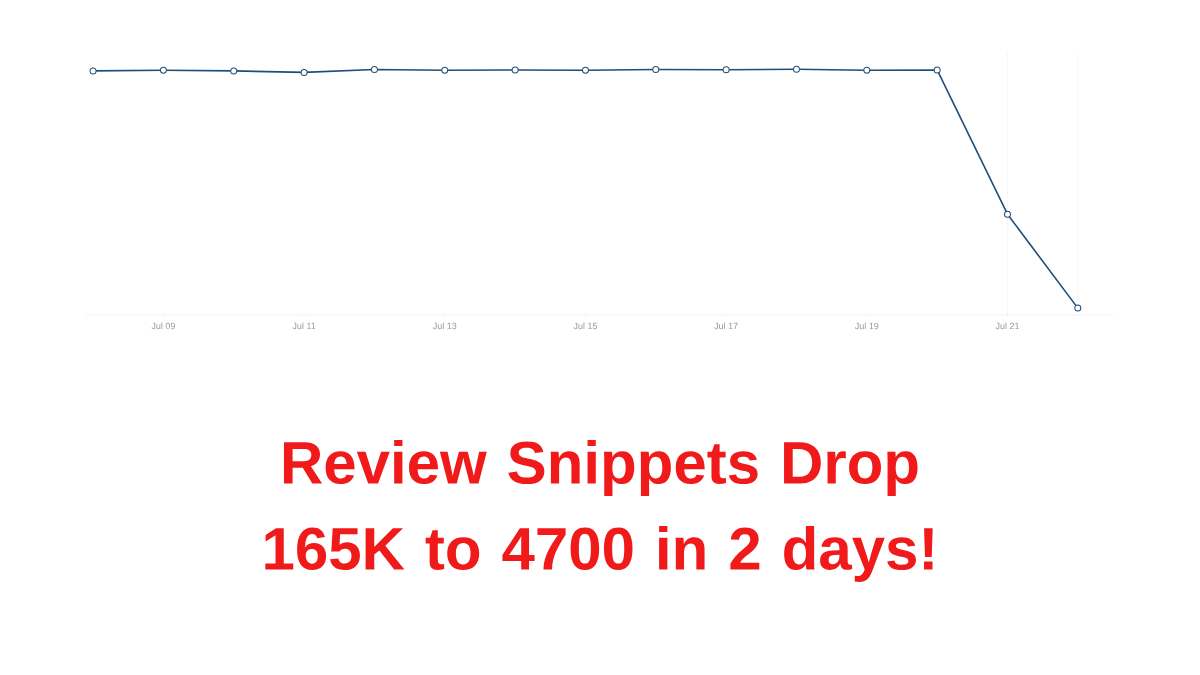 The image size is (1200, 675). I want to click on x-tick-label: Jul 19, so click(866, 326).